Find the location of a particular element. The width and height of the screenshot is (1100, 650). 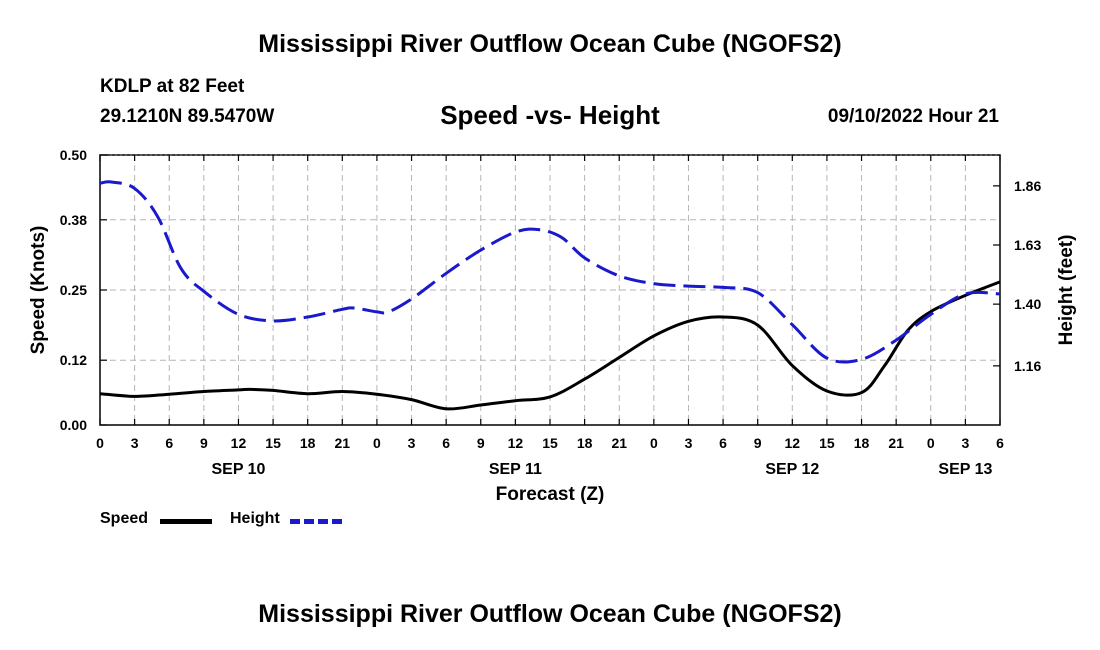

y-axis-label: Speed (Knots) is located at coordinates (38, 290).